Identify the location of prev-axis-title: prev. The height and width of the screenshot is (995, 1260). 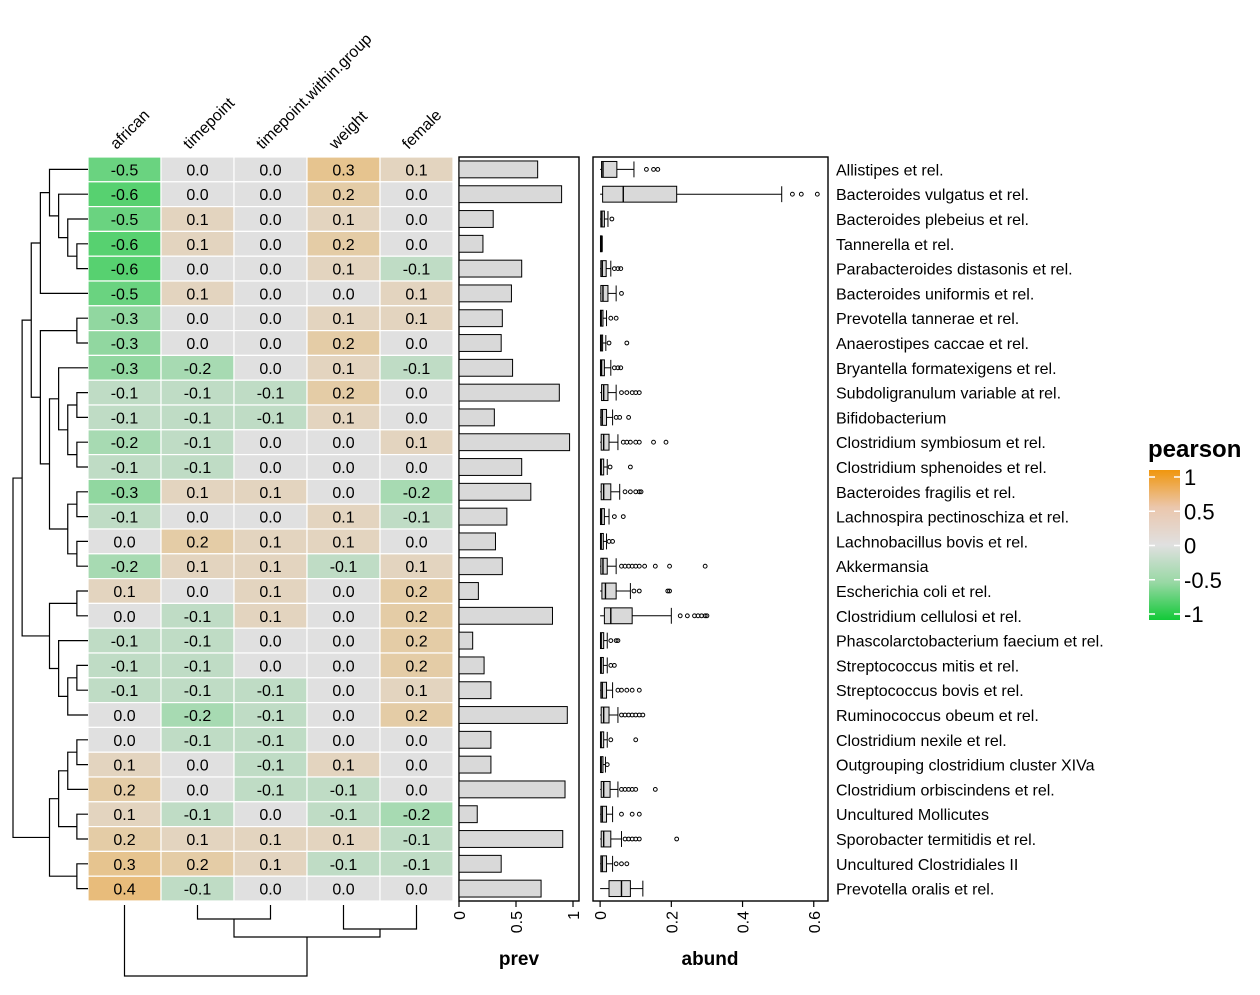
(519, 959).